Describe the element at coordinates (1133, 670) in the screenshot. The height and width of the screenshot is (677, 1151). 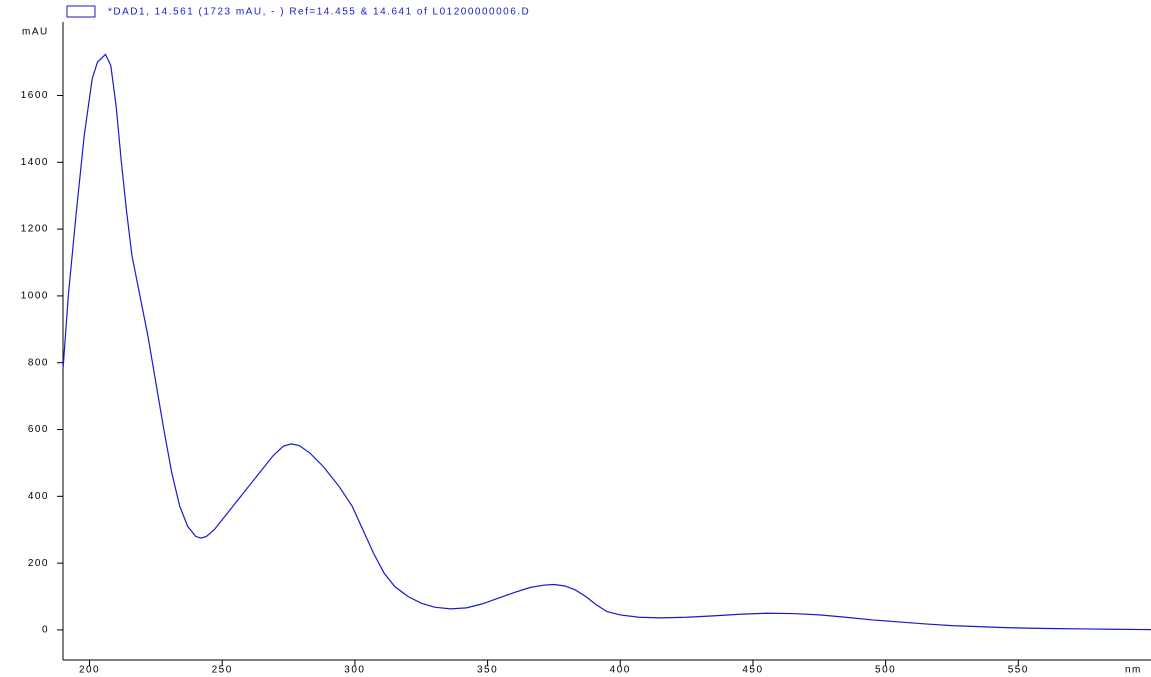
I see `x-axis-label: nm` at that location.